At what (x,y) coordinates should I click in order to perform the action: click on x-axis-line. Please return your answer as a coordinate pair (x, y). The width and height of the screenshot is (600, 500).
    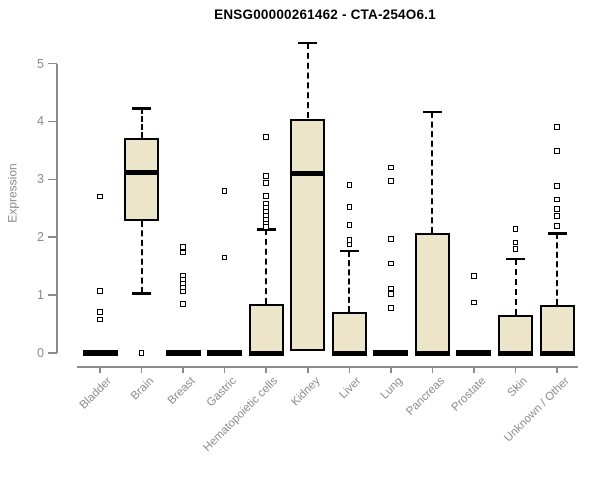
    Looking at the image, I should click on (327, 367).